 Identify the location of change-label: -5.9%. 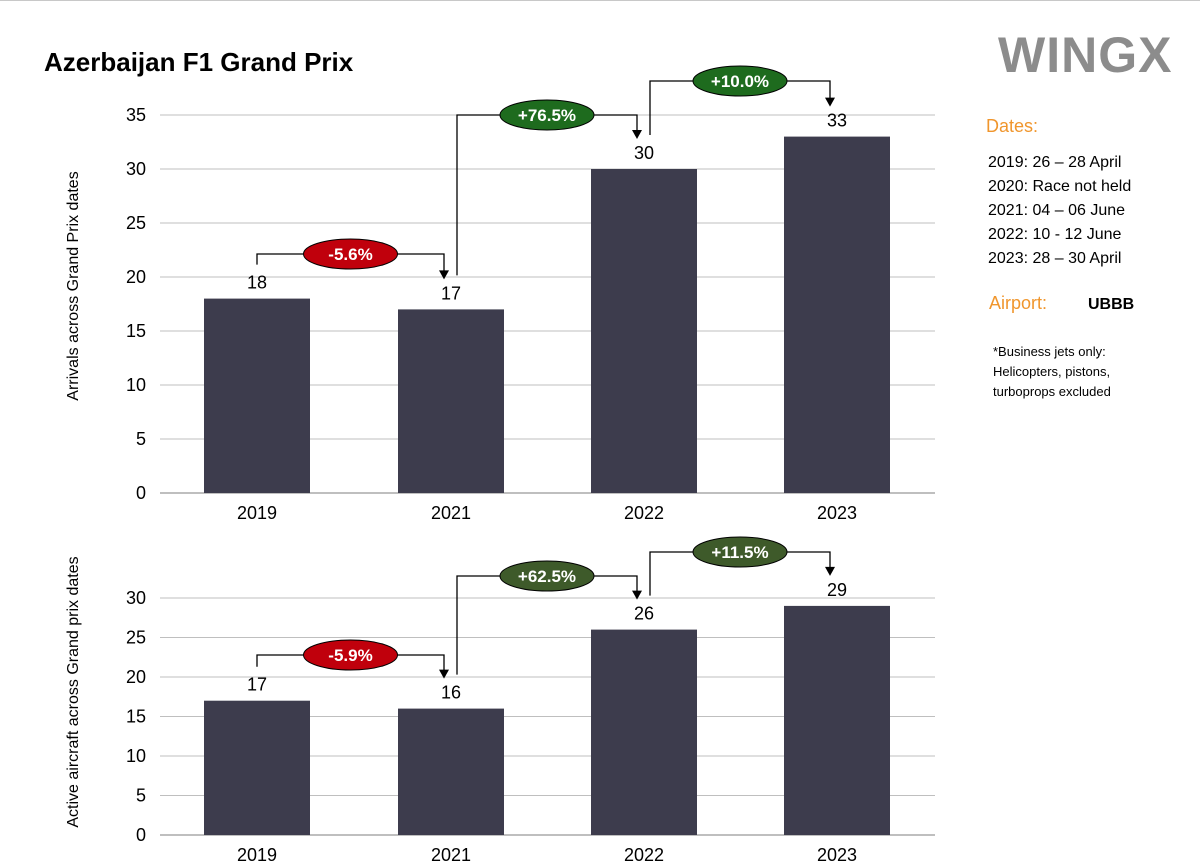
(350, 655).